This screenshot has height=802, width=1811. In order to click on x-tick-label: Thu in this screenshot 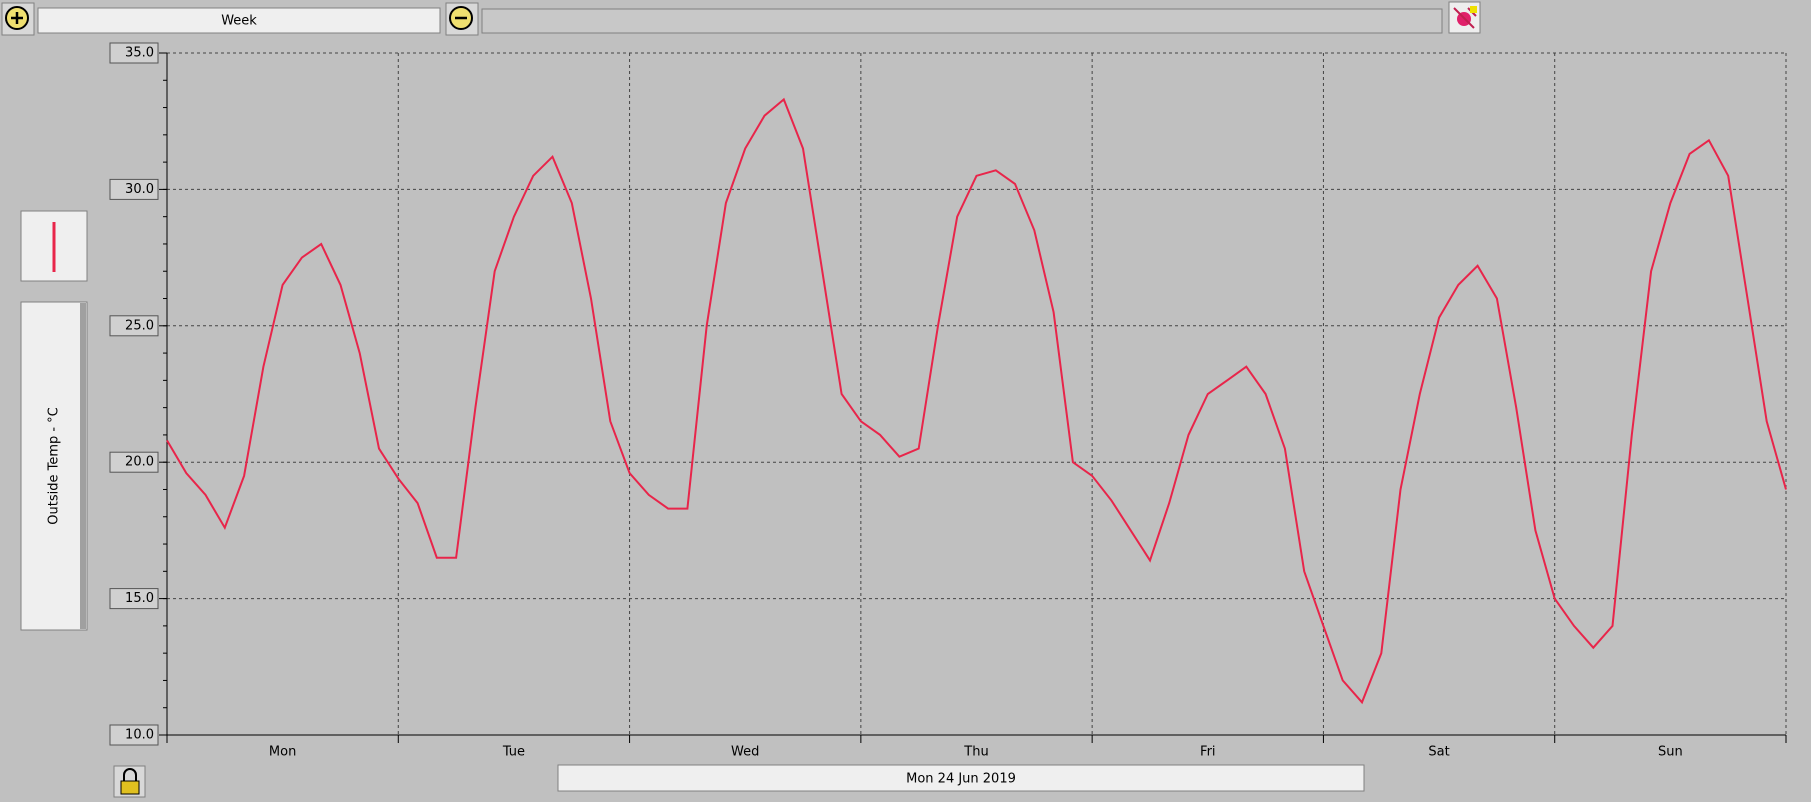, I will do `click(975, 752)`.